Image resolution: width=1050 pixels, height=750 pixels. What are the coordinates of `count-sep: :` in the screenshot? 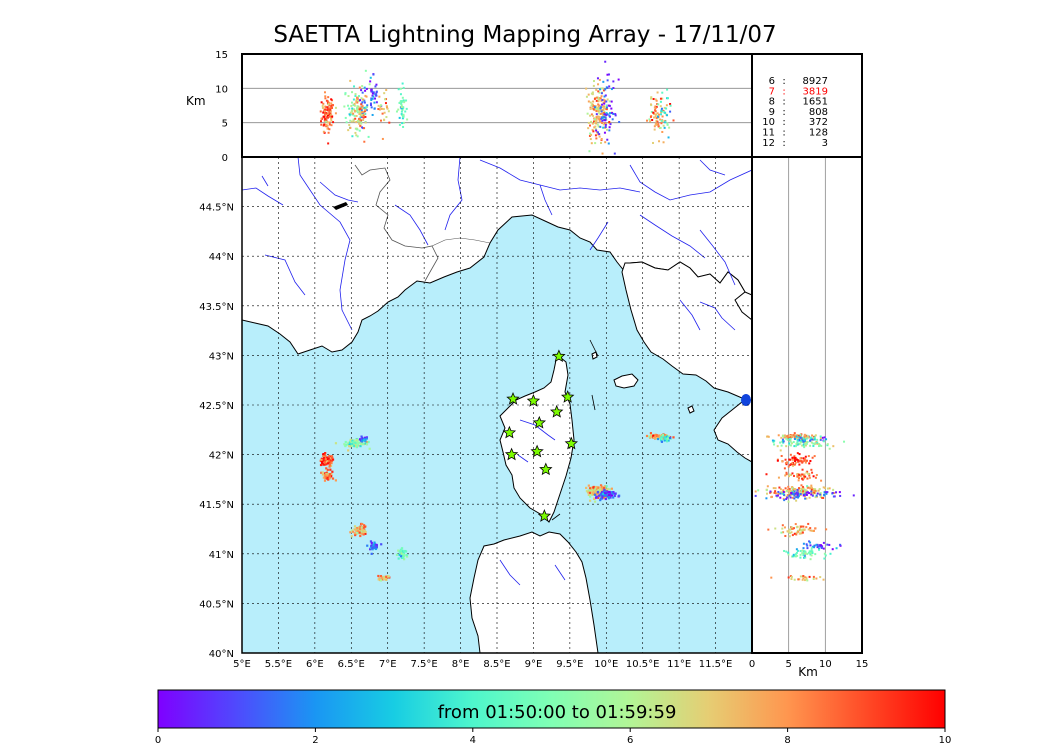 It's located at (783, 112).